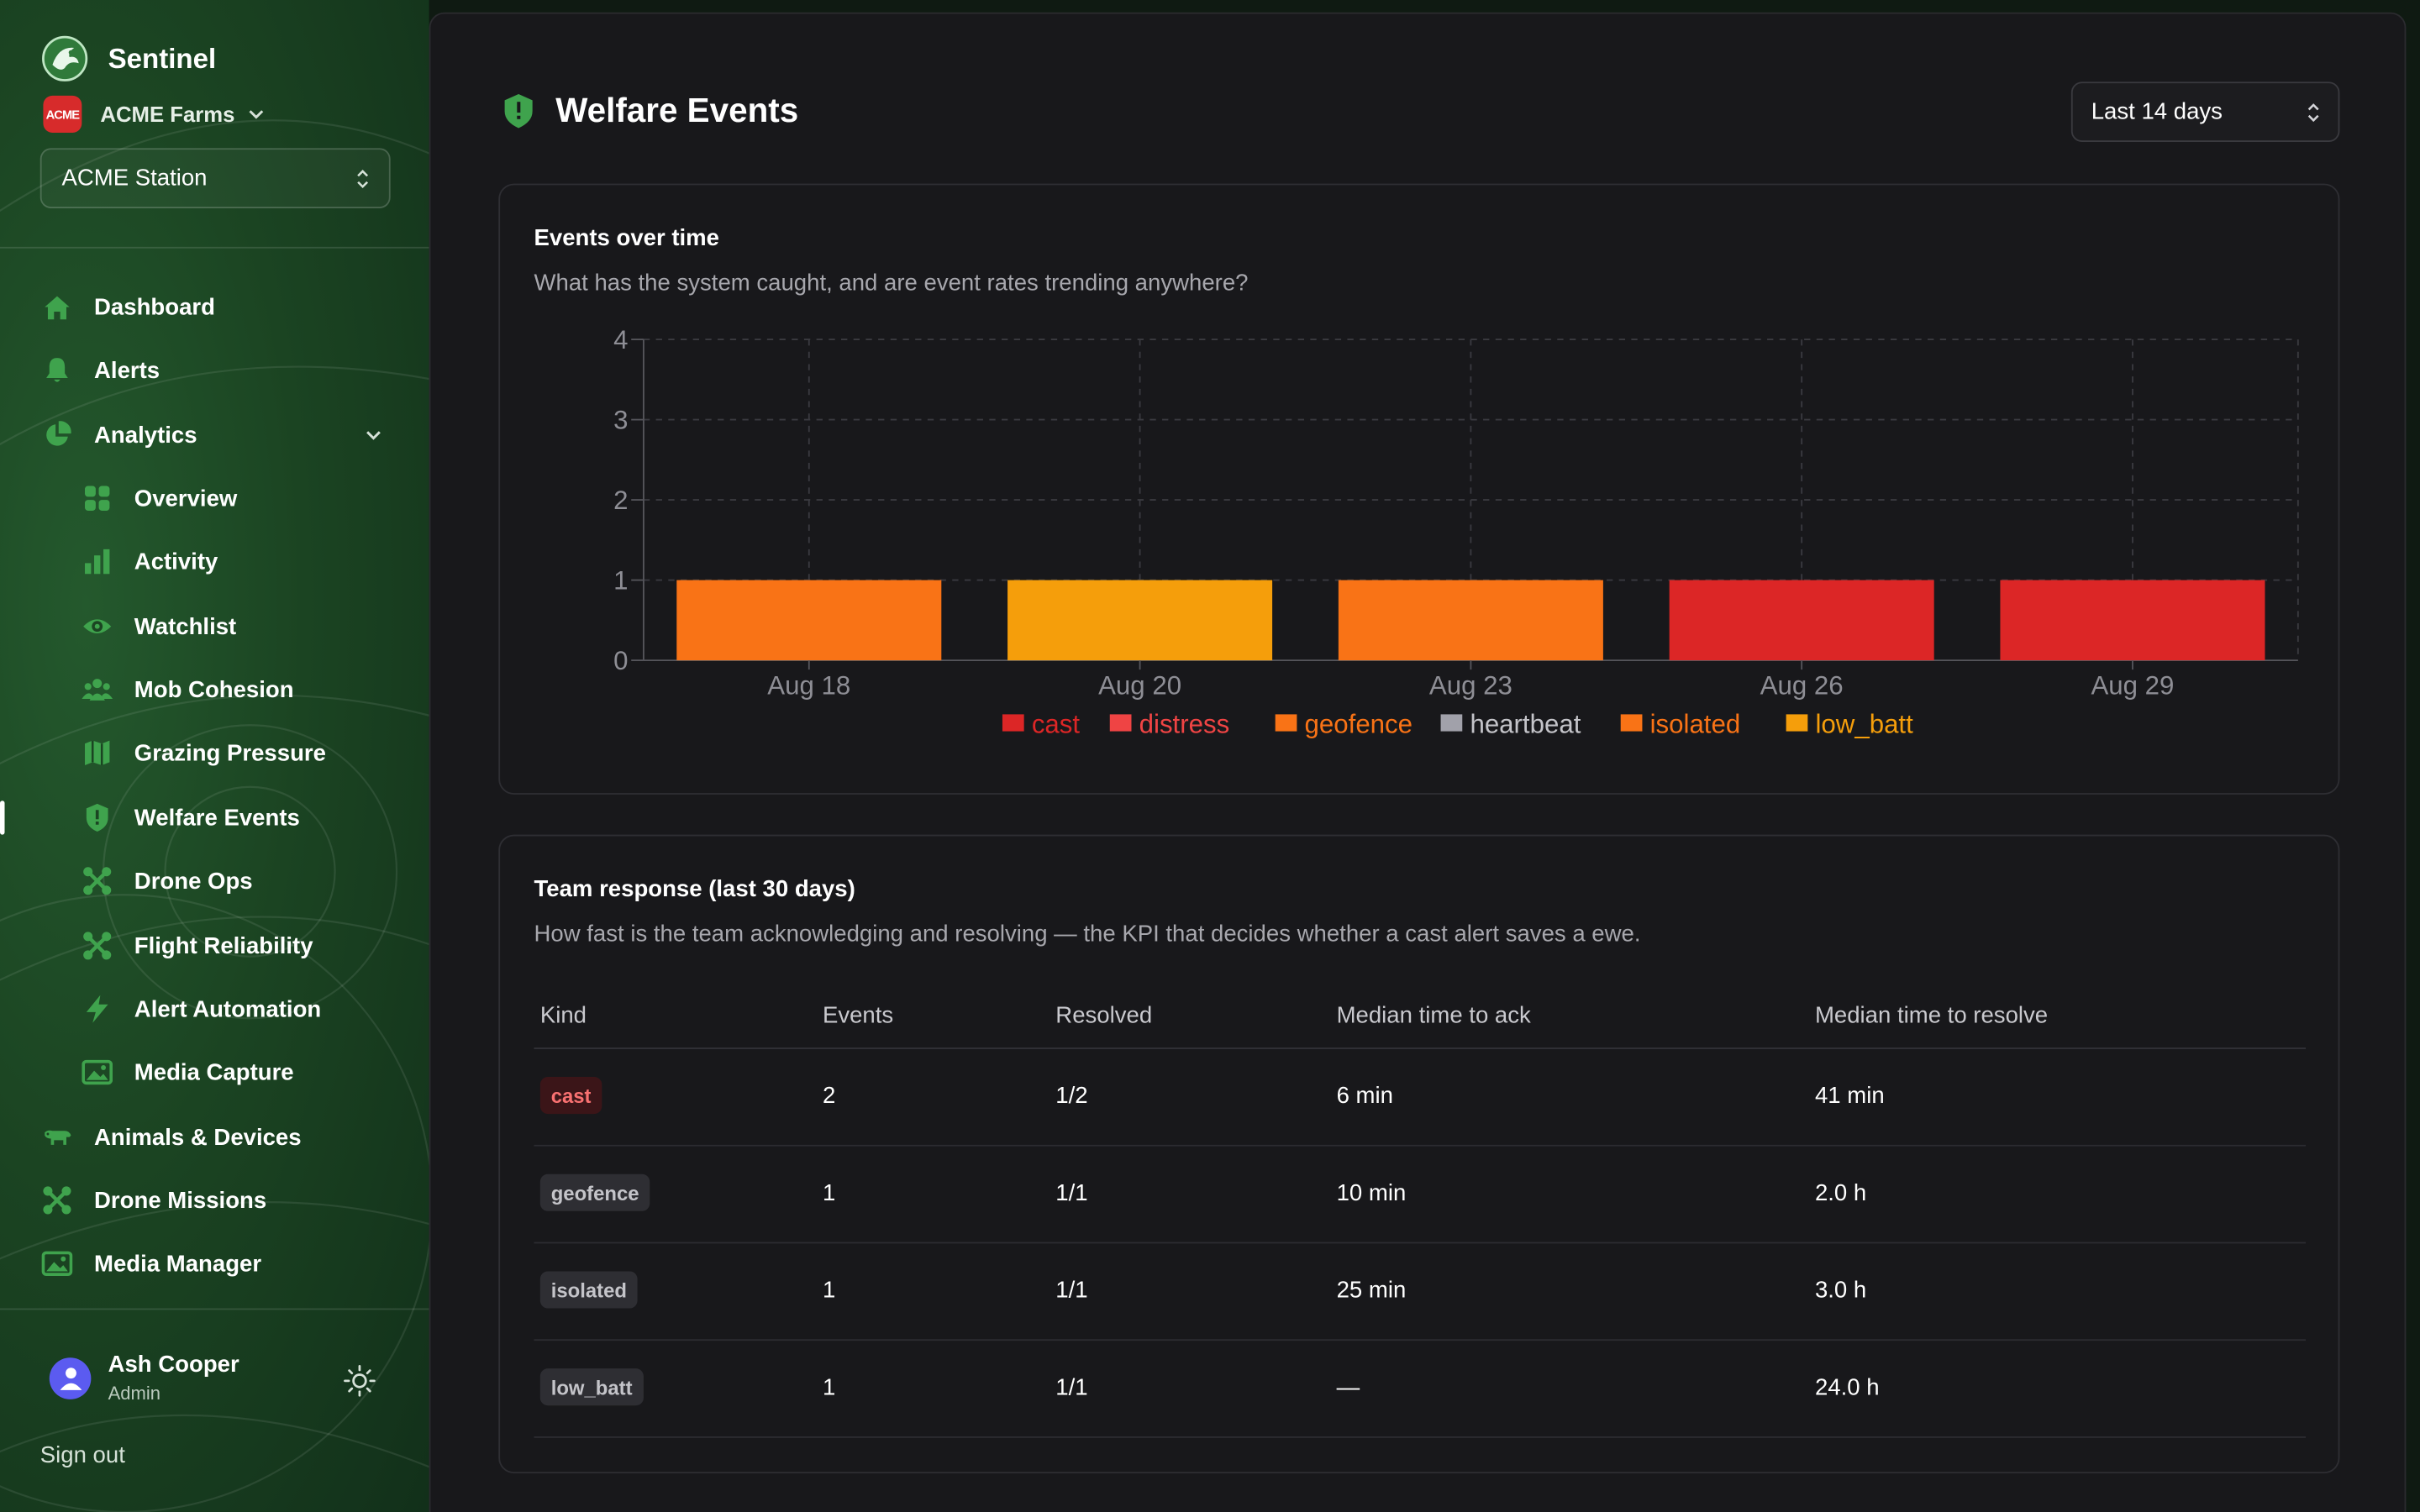 This screenshot has height=1512, width=2420. What do you see at coordinates (97, 752) in the screenshot?
I see `map-icon` at bounding box center [97, 752].